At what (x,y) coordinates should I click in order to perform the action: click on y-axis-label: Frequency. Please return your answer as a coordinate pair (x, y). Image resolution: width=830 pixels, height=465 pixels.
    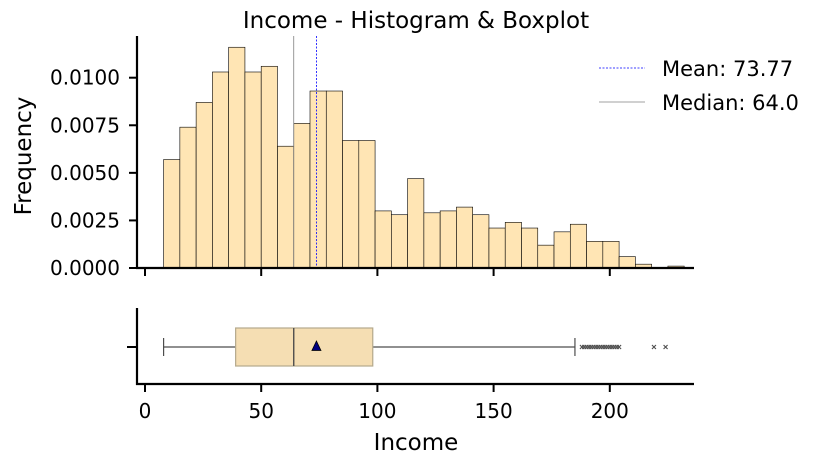
    Looking at the image, I should click on (24, 156).